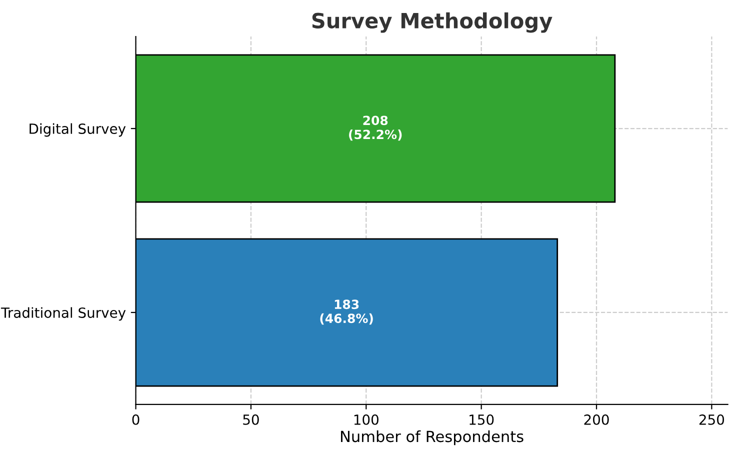 The width and height of the screenshot is (730, 457). What do you see at coordinates (251, 419) in the screenshot?
I see `x-tick-label: 50` at bounding box center [251, 419].